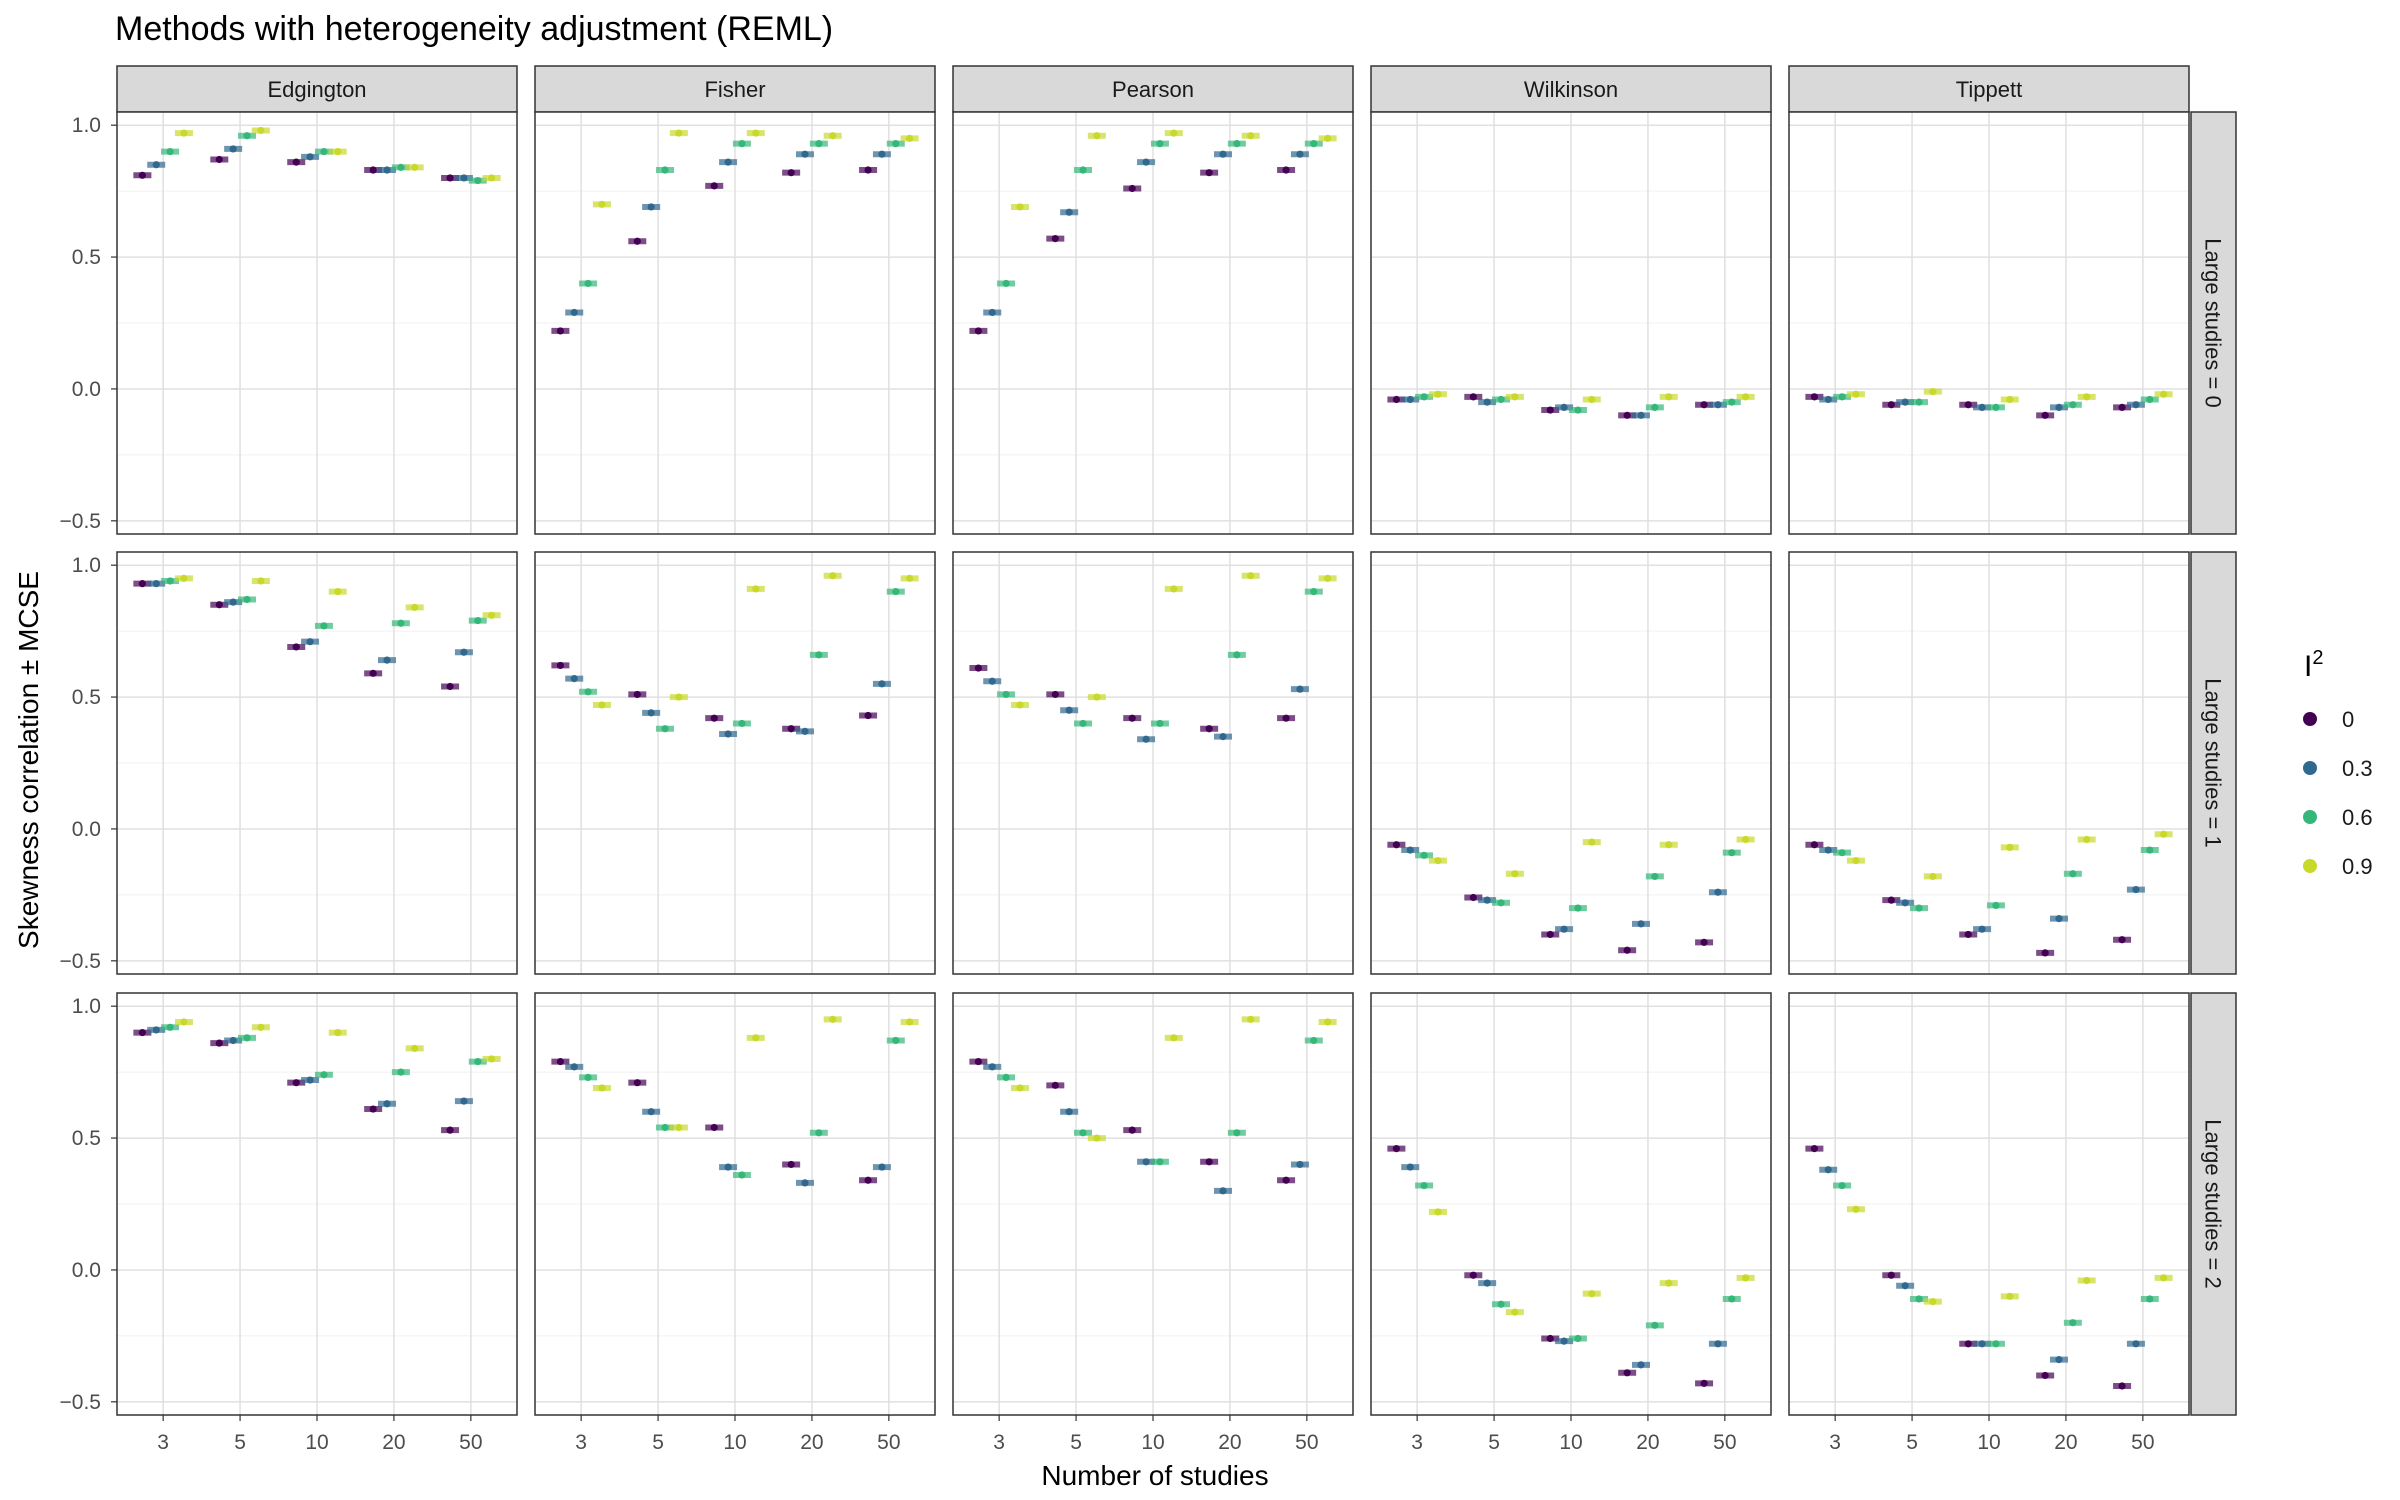 The height and width of the screenshot is (1500, 2400). I want to click on row-strip-label: Large studies = 0, so click(2213, 322).